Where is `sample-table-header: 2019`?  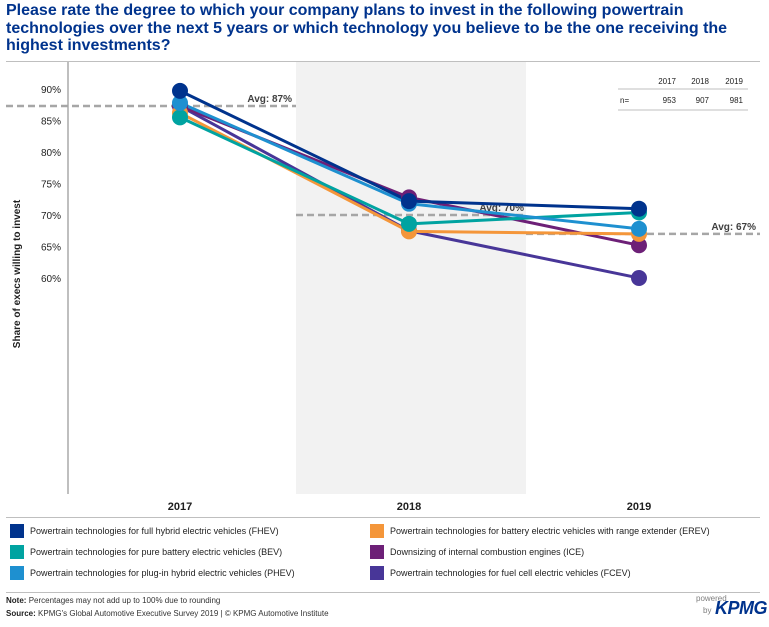
sample-table-header: 2019 is located at coordinates (734, 81).